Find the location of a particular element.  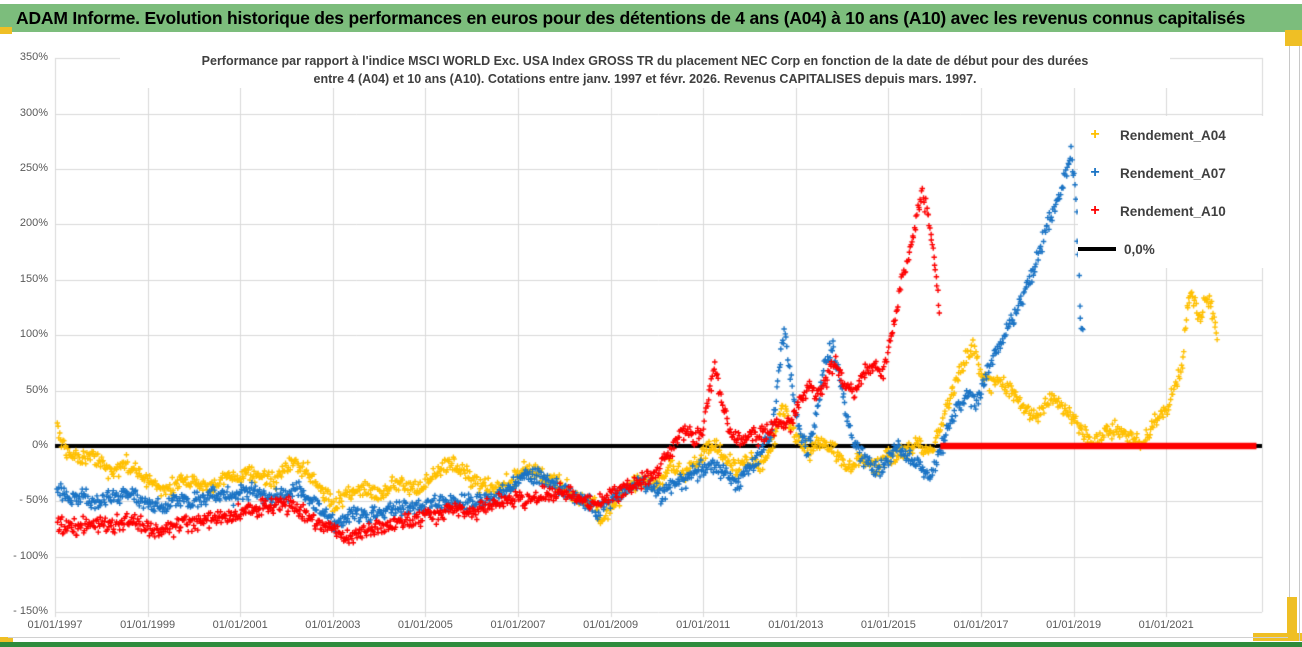

legend-item-a07: + Rendement_A07 is located at coordinates (1172, 173).